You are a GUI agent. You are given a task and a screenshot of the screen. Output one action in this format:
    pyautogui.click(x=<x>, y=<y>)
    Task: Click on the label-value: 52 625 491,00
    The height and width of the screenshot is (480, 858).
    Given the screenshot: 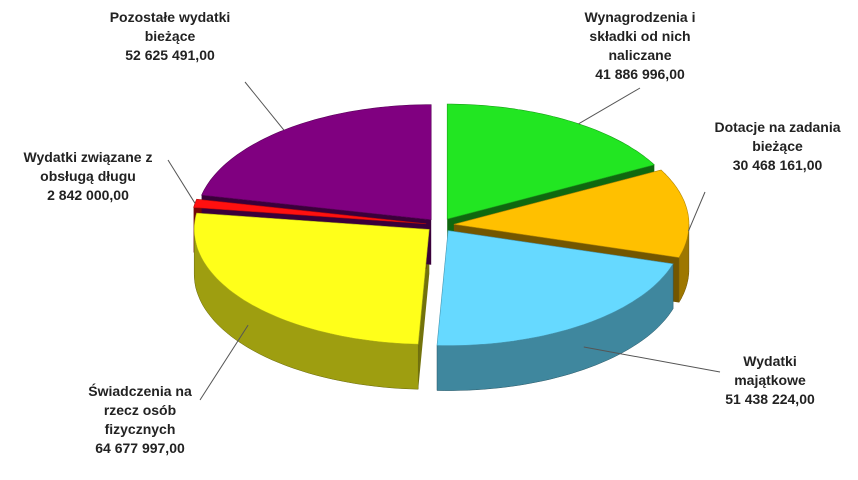 What is the action you would take?
    pyautogui.click(x=170, y=55)
    